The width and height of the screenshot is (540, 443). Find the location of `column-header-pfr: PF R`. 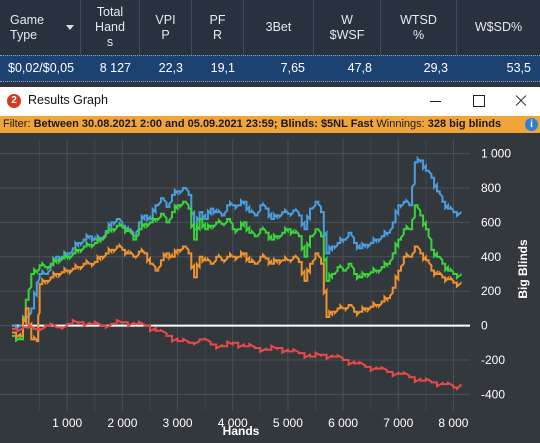

column-header-pfr: PF R is located at coordinates (218, 27).